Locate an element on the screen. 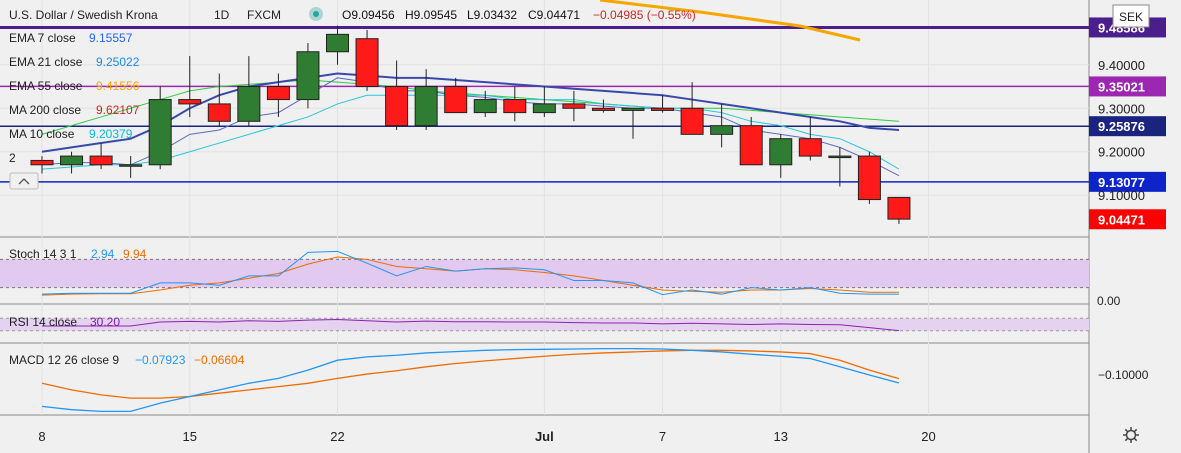 The width and height of the screenshot is (1181, 453). time-axis-tick: 20 is located at coordinates (928, 436).